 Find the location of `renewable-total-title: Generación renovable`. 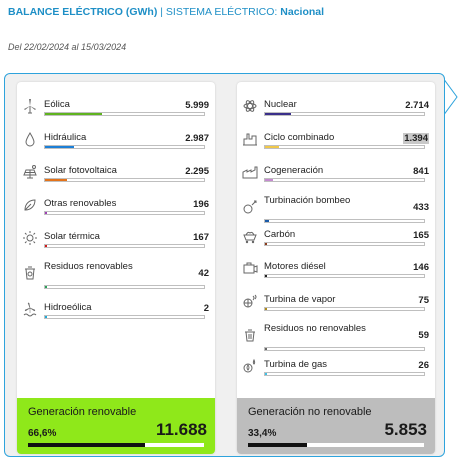

renewable-total-title: Generación renovable is located at coordinates (82, 412).